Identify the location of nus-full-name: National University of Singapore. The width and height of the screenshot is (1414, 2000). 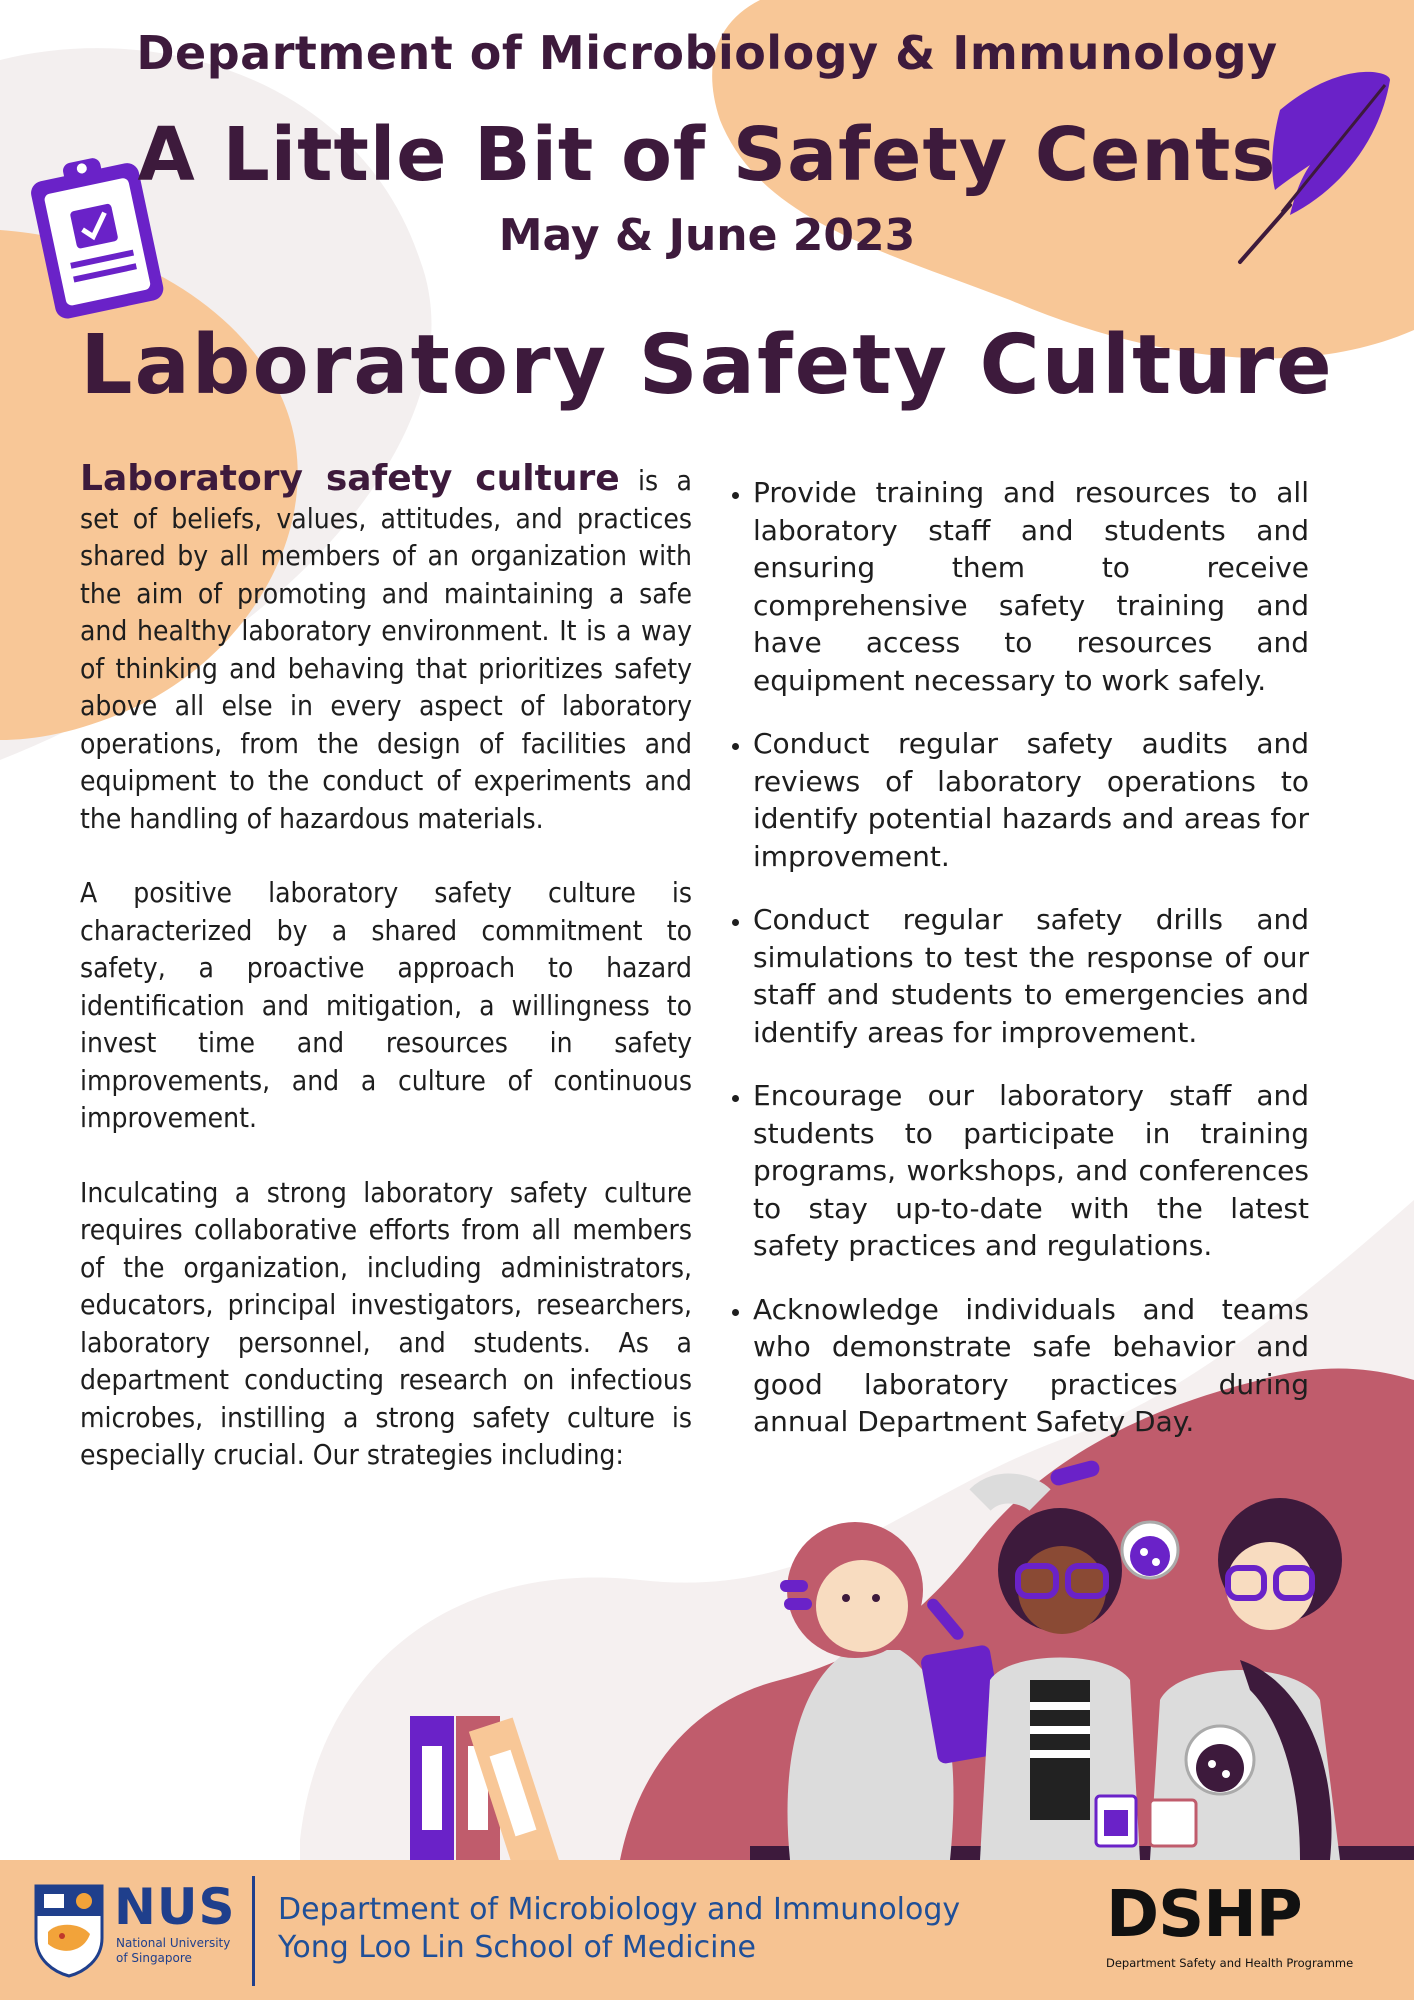
(176, 1951).